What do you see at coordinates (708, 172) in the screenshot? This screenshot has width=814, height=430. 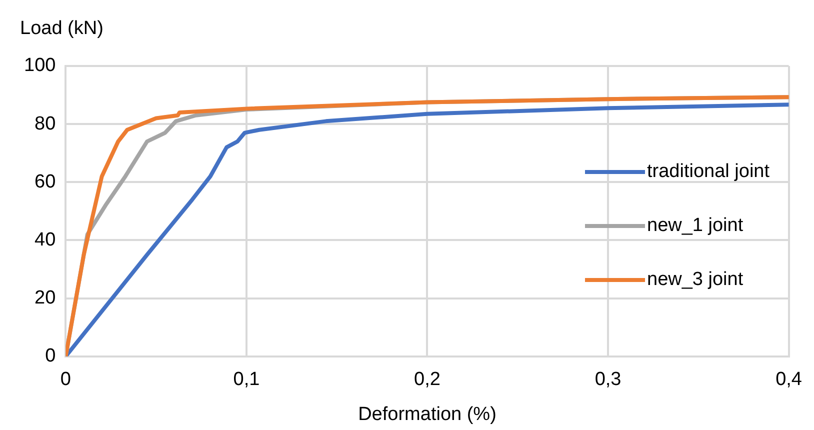 I see `legend-label: traditional joint` at bounding box center [708, 172].